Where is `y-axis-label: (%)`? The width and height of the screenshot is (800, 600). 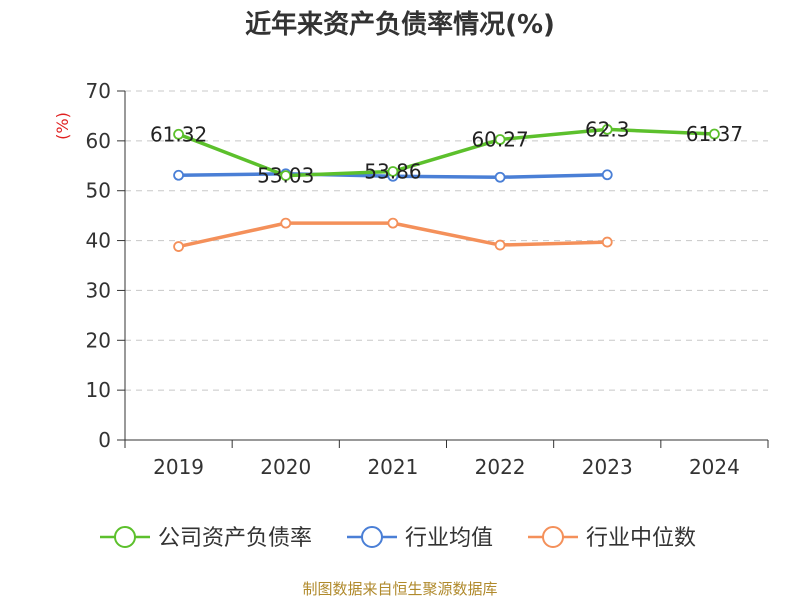 y-axis-label: (%) is located at coordinates (62, 126).